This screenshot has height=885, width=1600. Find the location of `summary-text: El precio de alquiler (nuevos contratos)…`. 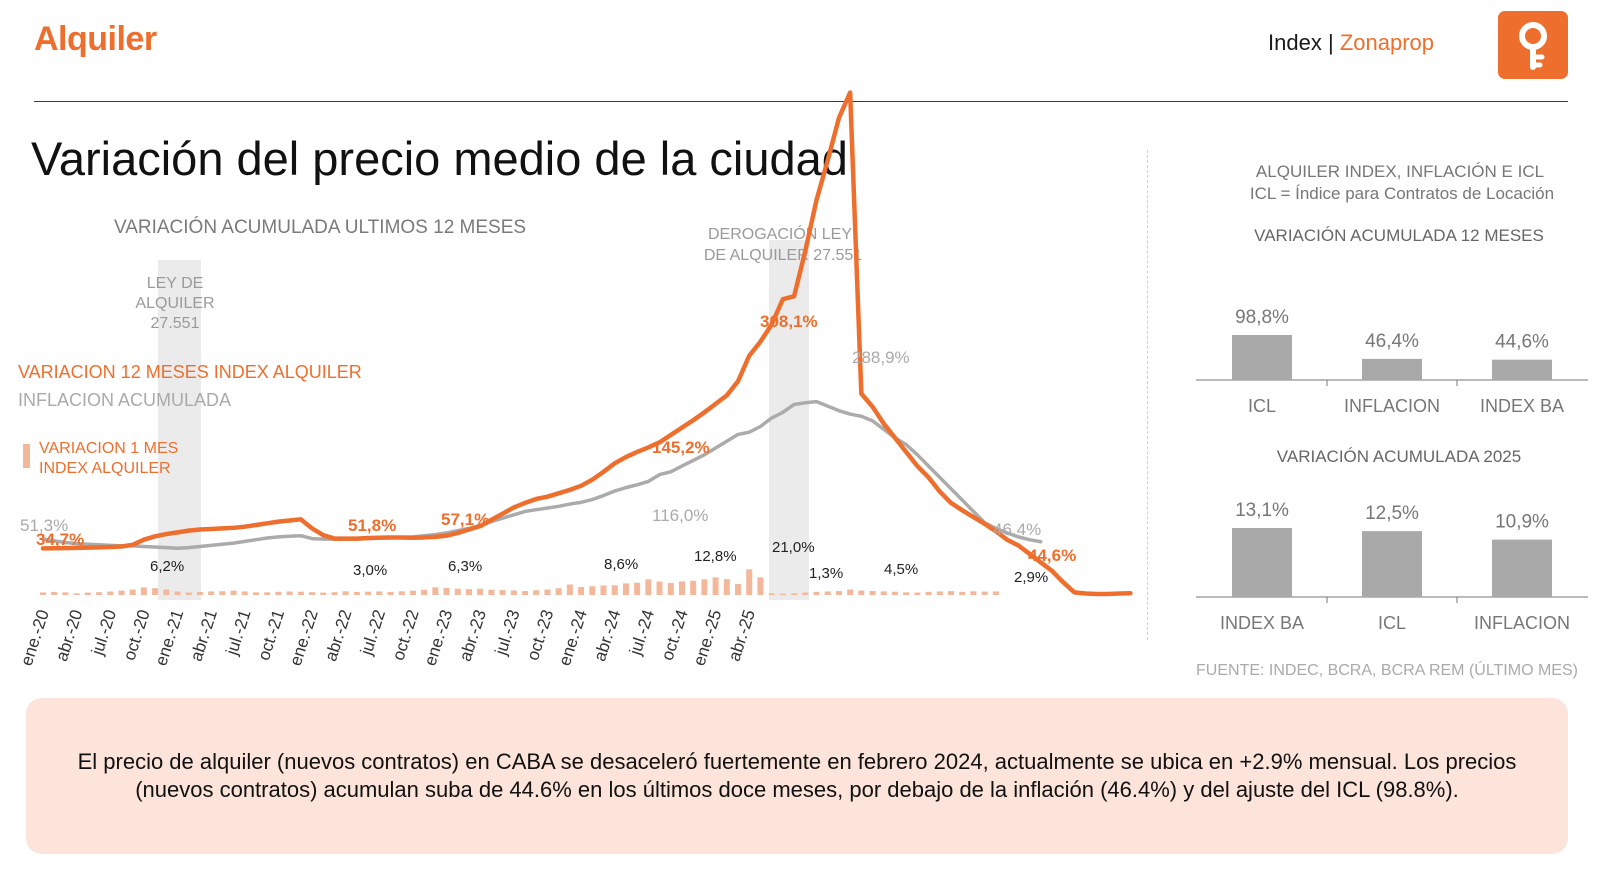

summary-text: El precio de alquiler (nuevos contratos)… is located at coordinates (797, 775).